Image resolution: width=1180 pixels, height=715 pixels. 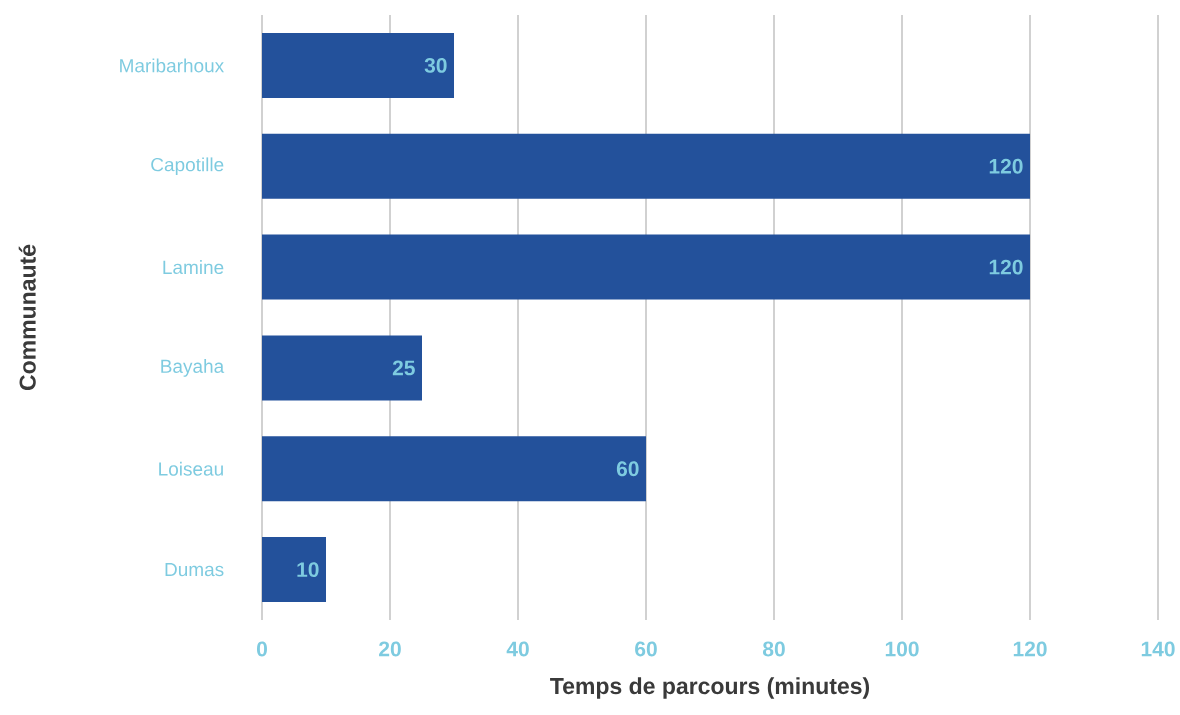 I want to click on x-tick-label: 80, so click(x=773, y=649).